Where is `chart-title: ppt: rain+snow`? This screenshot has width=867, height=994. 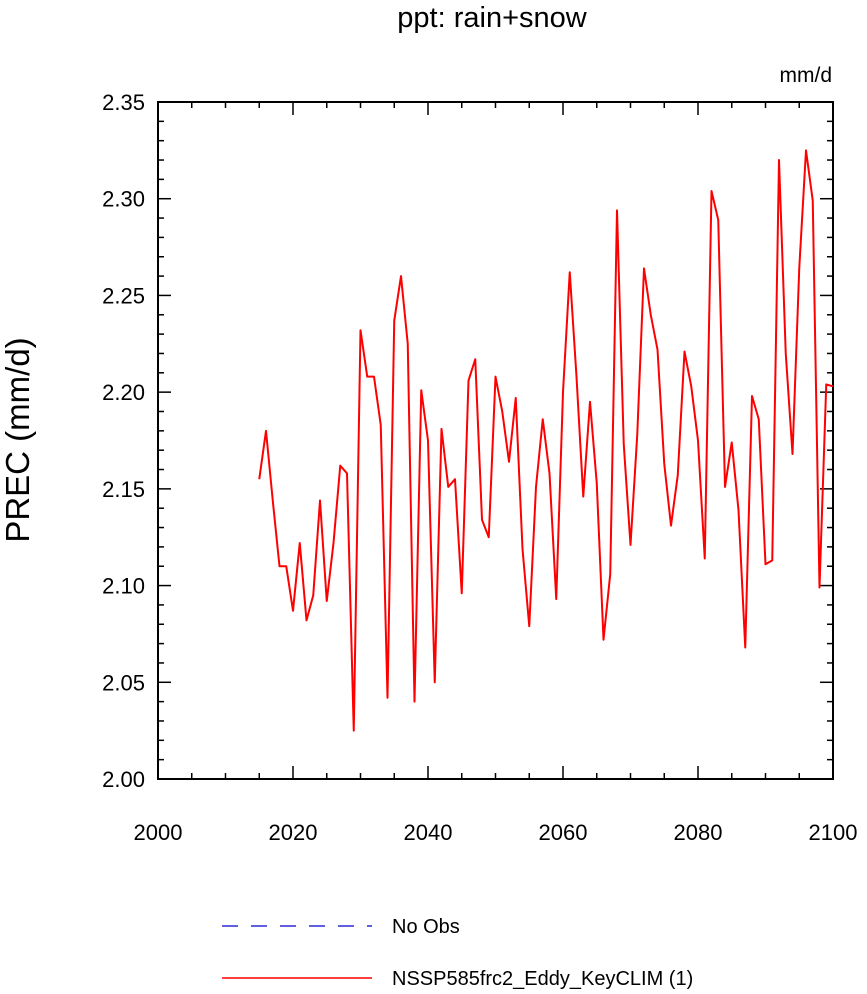 chart-title: ppt: rain+snow is located at coordinates (492, 18).